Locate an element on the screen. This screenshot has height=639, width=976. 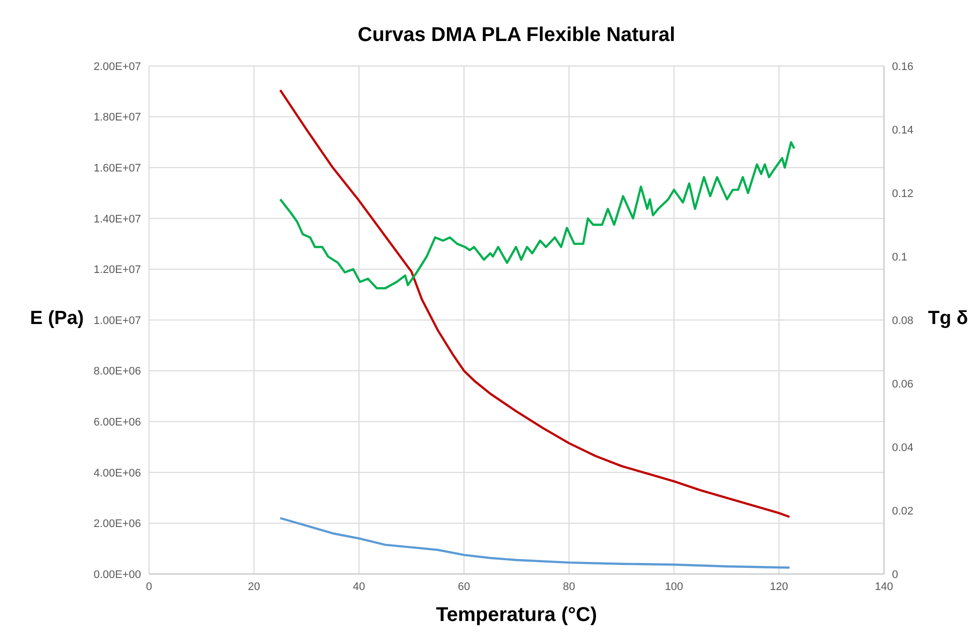
x-tick-label: 140 is located at coordinates (884, 586).